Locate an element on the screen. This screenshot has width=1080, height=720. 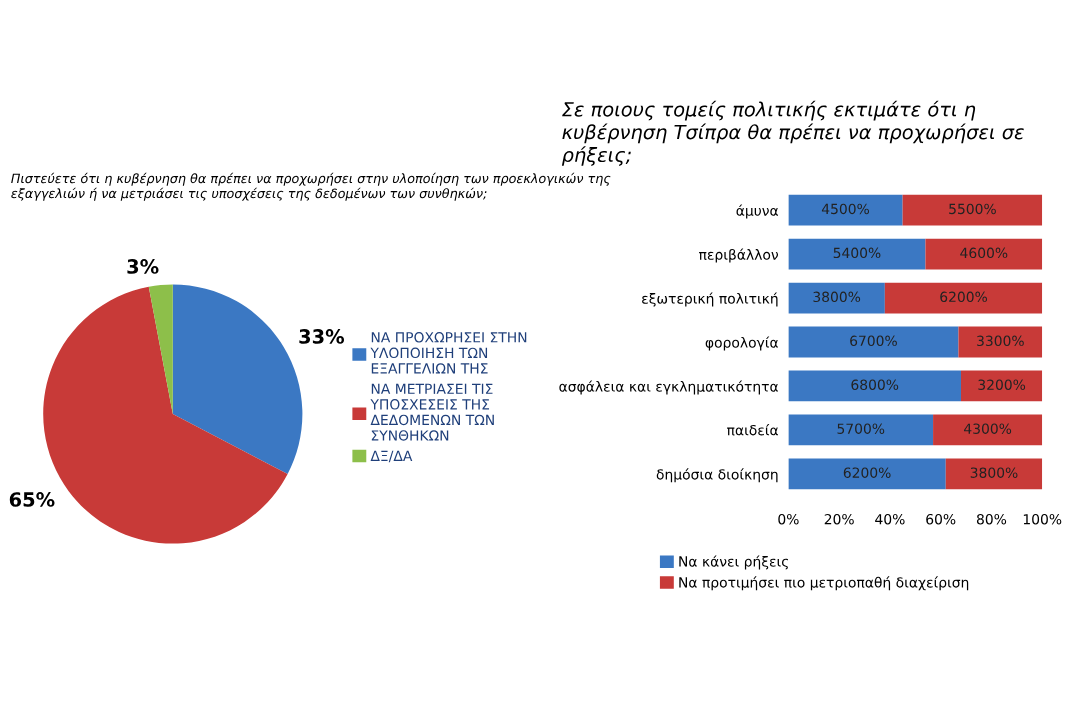
data-label: 3% is located at coordinates (143, 266).